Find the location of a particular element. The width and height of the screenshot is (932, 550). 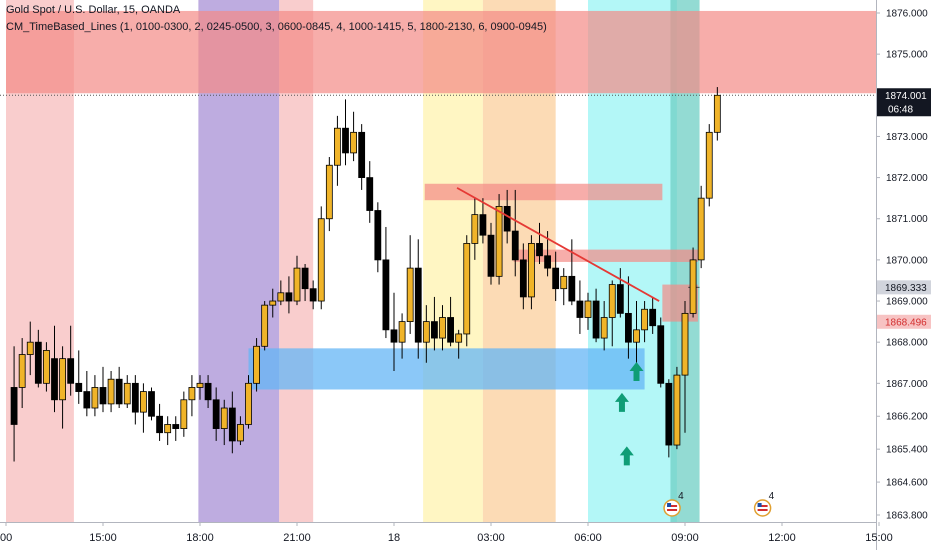

y-tick-label: 1864.600 is located at coordinates (907, 483).